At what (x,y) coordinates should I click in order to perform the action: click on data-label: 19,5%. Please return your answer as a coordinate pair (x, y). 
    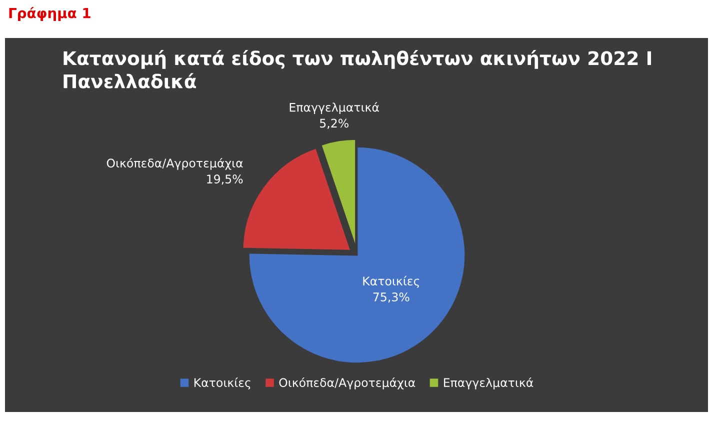
    Looking at the image, I should click on (225, 179).